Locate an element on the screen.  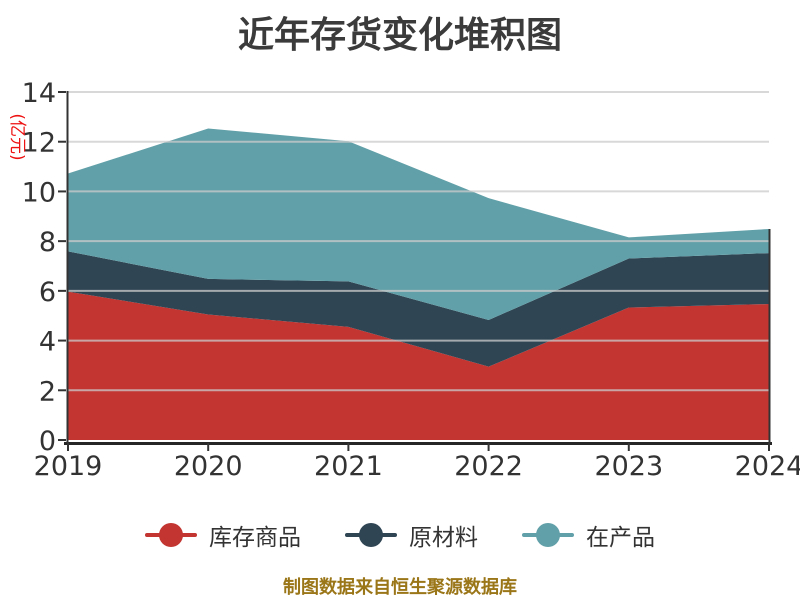
legend-item-finished-goods: 库存商品 is located at coordinates (223, 535).